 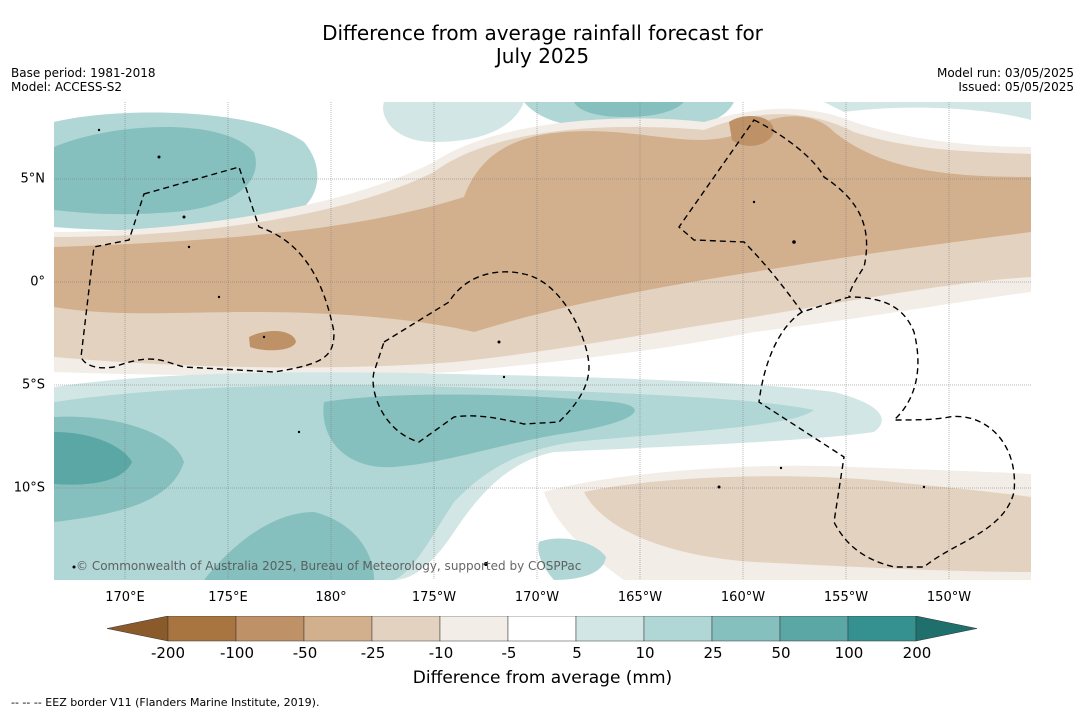 I want to click on eez-border-central, so click(x=481, y=357).